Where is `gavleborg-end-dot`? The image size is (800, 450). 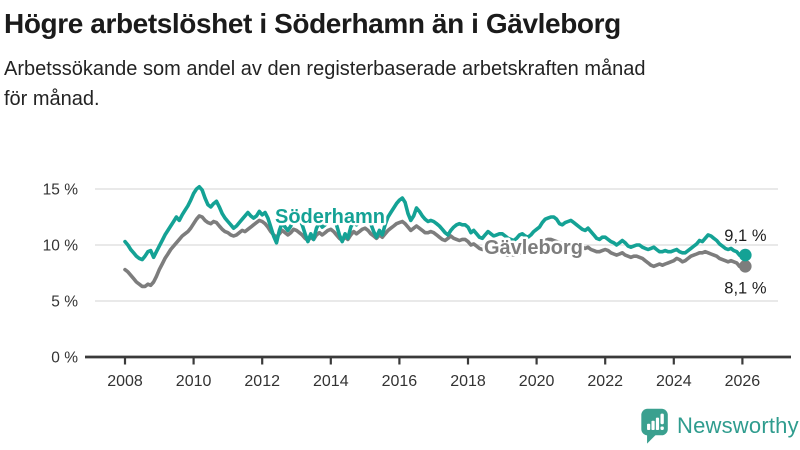
gavleborg-end-dot is located at coordinates (745, 266).